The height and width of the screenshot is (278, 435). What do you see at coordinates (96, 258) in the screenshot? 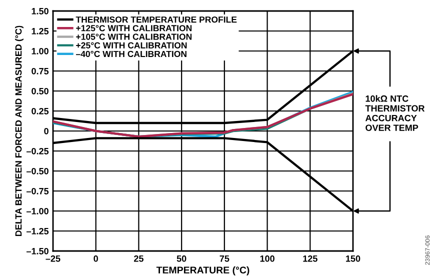
I see `x-tick-label: 0` at bounding box center [96, 258].